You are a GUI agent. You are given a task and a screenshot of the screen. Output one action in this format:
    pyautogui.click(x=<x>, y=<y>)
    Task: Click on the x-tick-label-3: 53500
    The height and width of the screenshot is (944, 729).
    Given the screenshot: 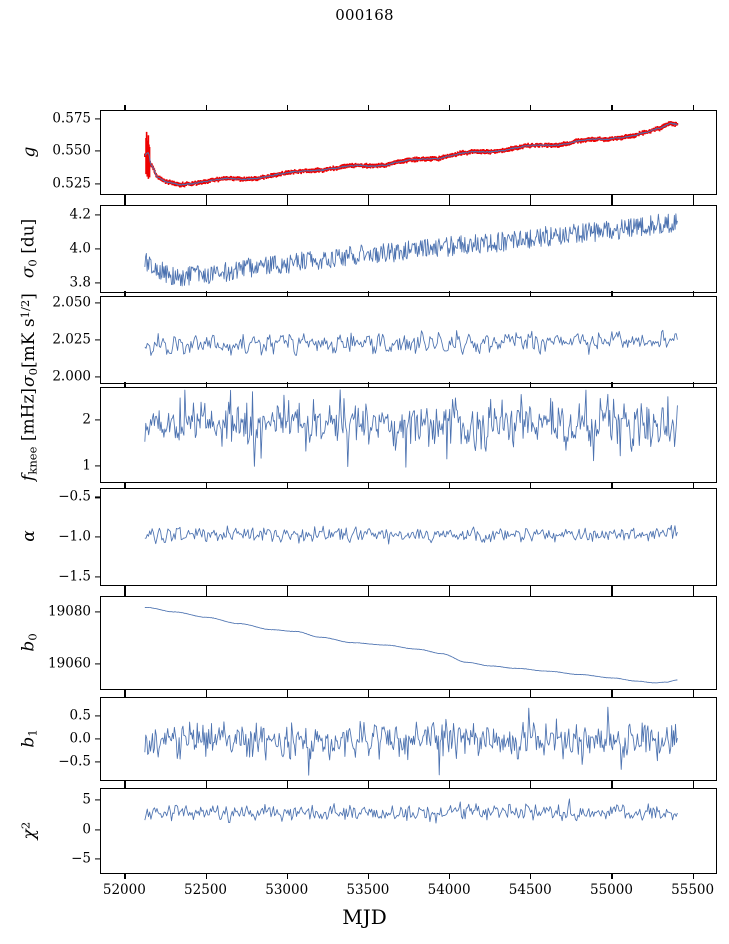 What is the action you would take?
    pyautogui.click(x=368, y=890)
    